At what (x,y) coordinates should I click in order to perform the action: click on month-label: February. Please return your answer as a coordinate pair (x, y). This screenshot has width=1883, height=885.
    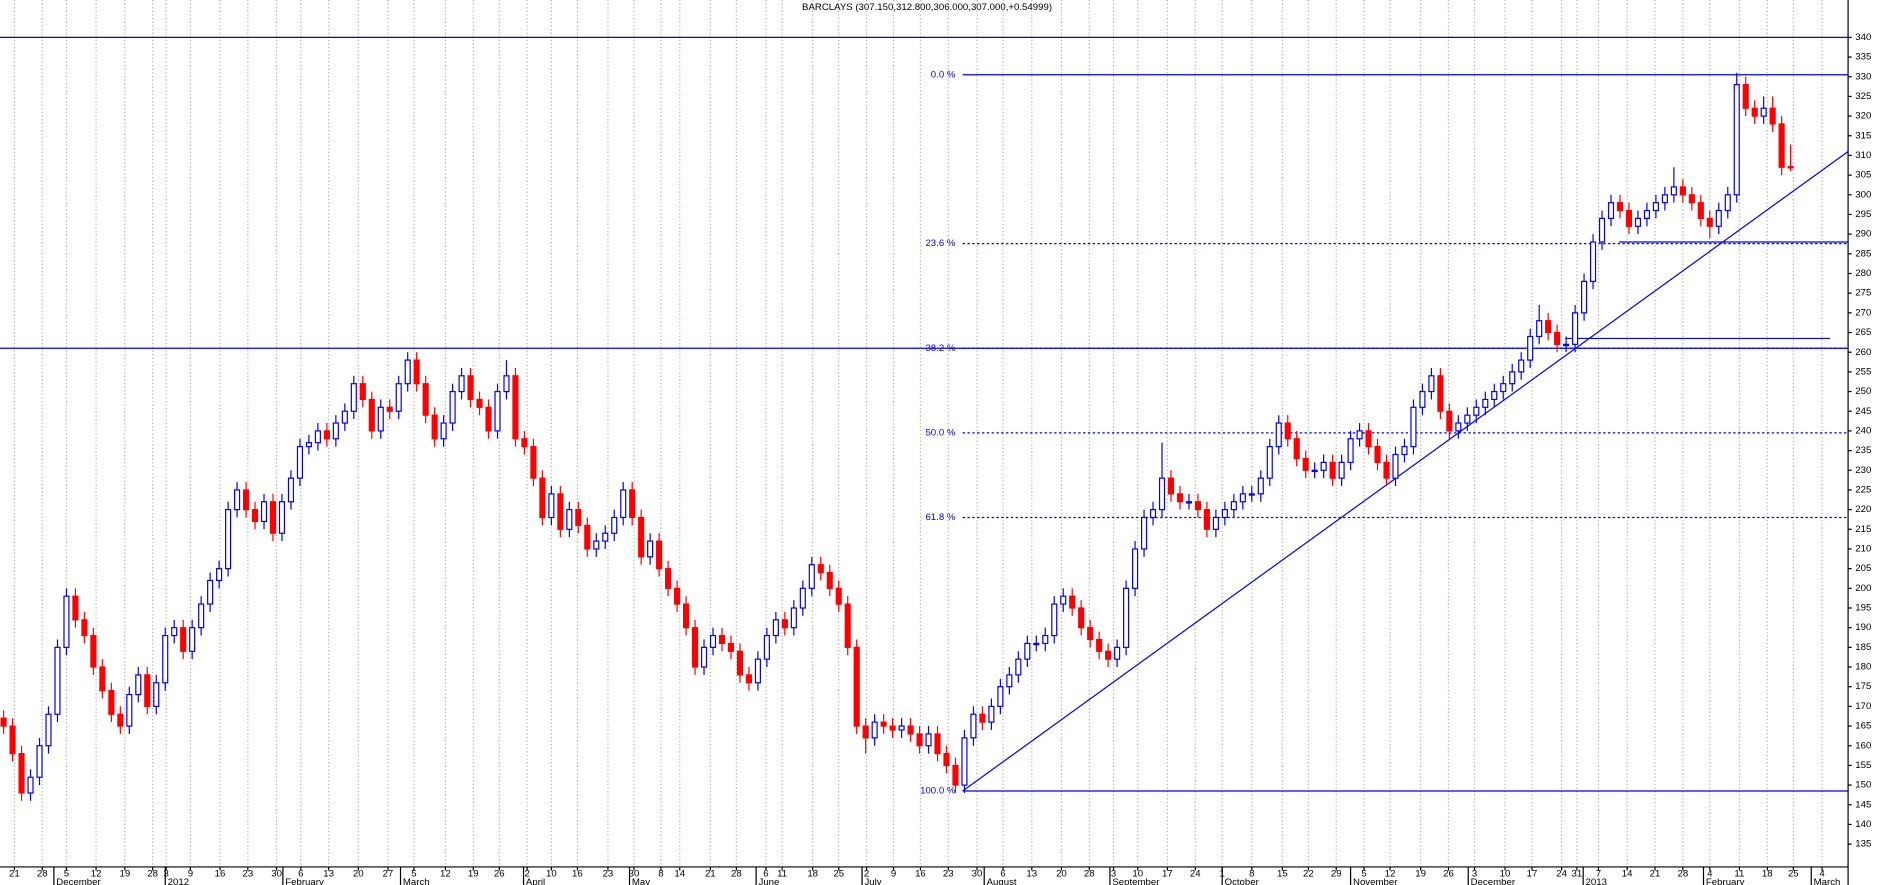
    Looking at the image, I should click on (1725, 881).